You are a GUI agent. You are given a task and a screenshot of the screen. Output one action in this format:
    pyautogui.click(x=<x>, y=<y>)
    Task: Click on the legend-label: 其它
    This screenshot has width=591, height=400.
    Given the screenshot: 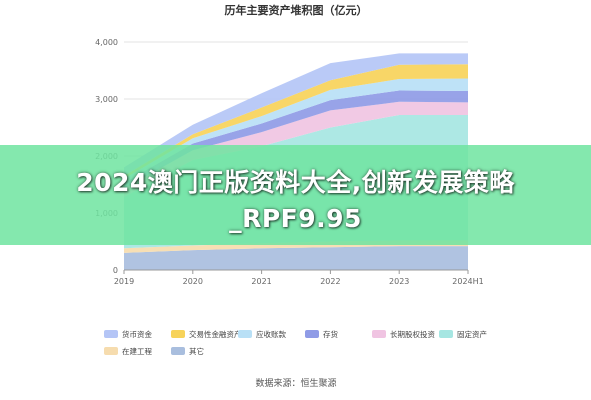 What is the action you would take?
    pyautogui.click(x=196, y=351)
    